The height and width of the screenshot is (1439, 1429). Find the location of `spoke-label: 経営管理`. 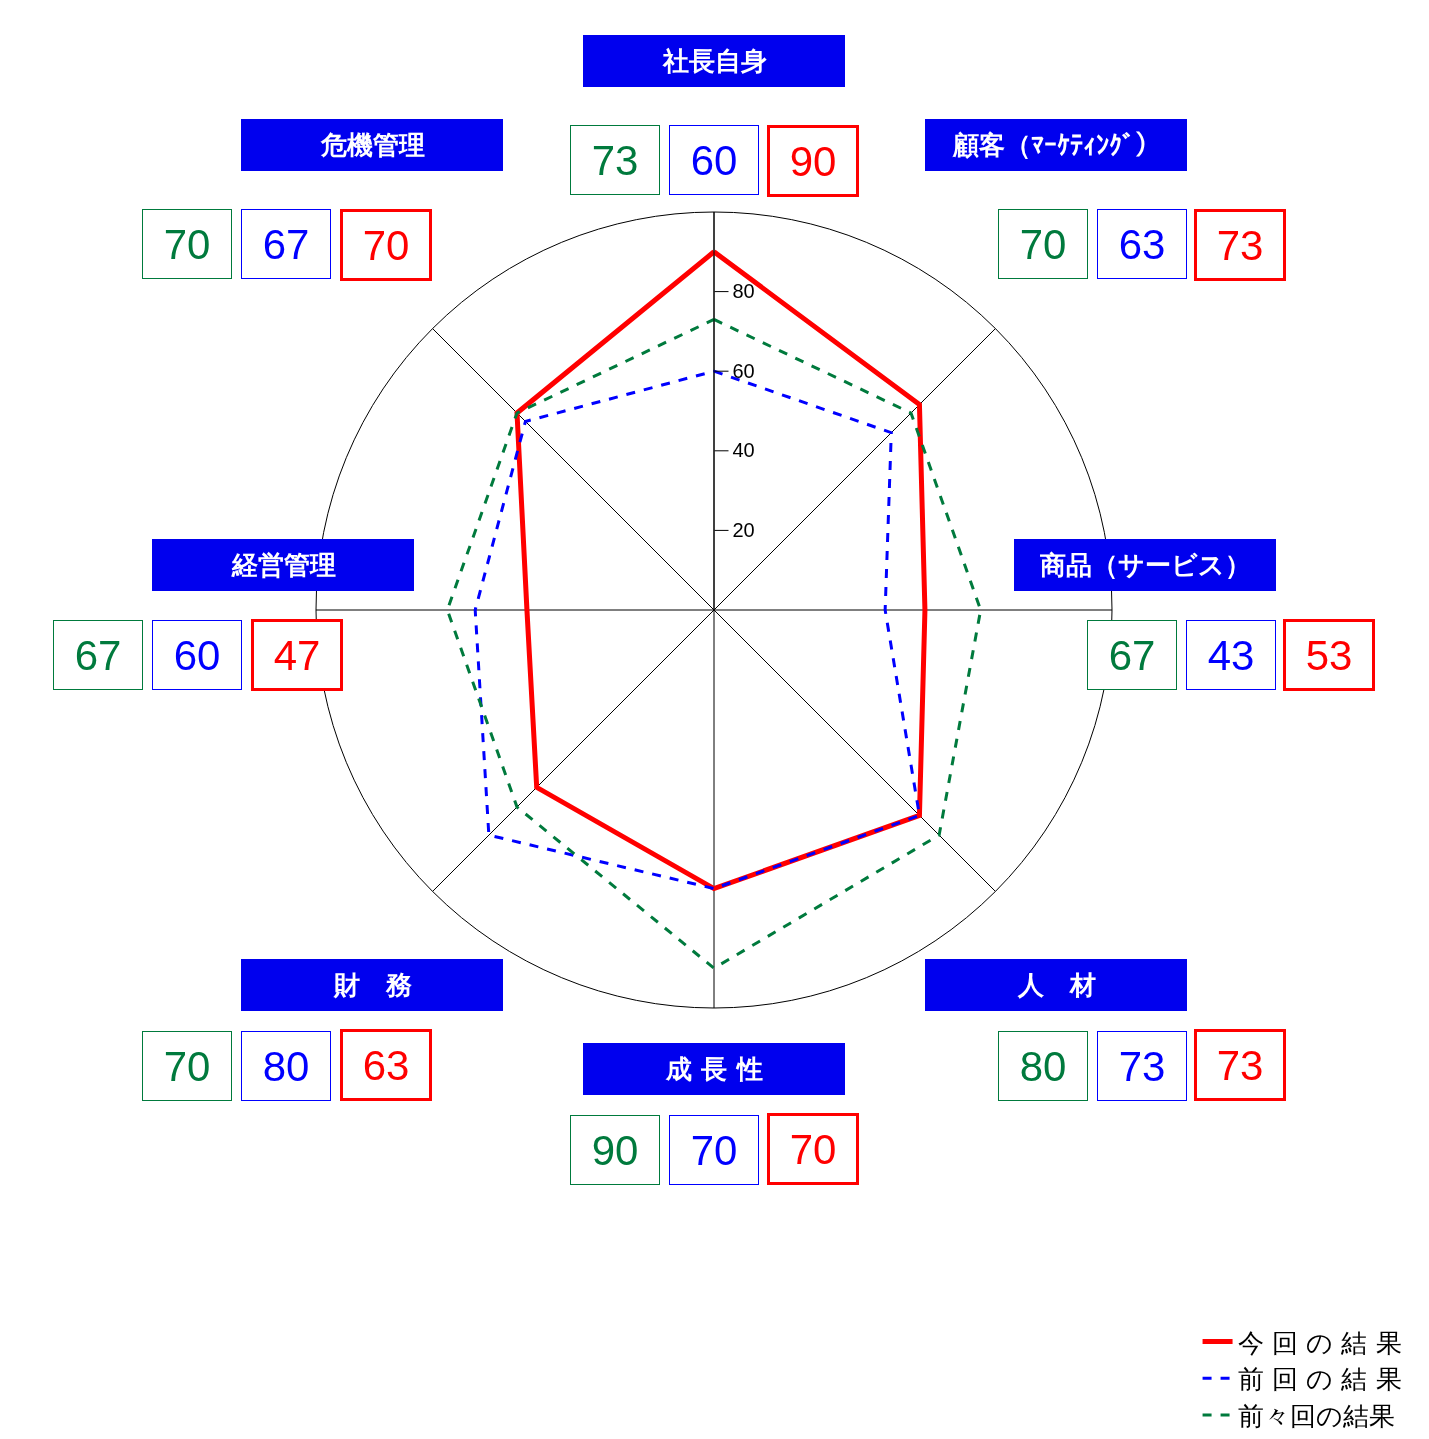

spoke-label: 経営管理 is located at coordinates (283, 565).